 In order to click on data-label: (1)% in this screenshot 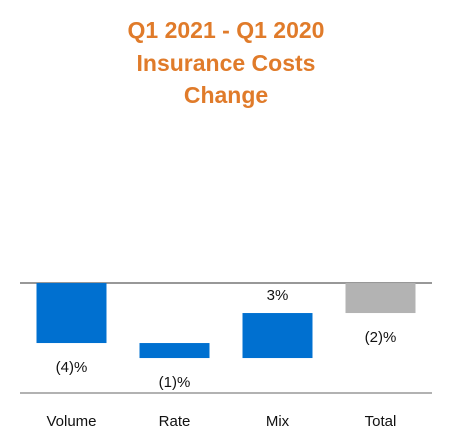, I will do `click(175, 382)`.